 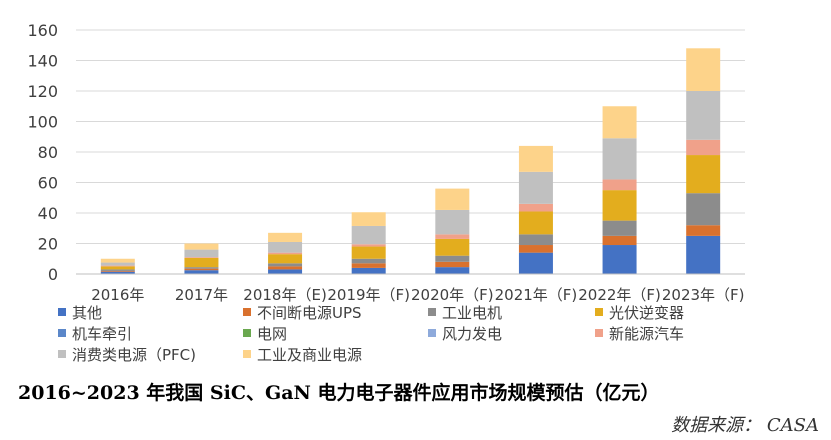 What do you see at coordinates (472, 334) in the screenshot?
I see `legend-label: 风力发电` at bounding box center [472, 334].